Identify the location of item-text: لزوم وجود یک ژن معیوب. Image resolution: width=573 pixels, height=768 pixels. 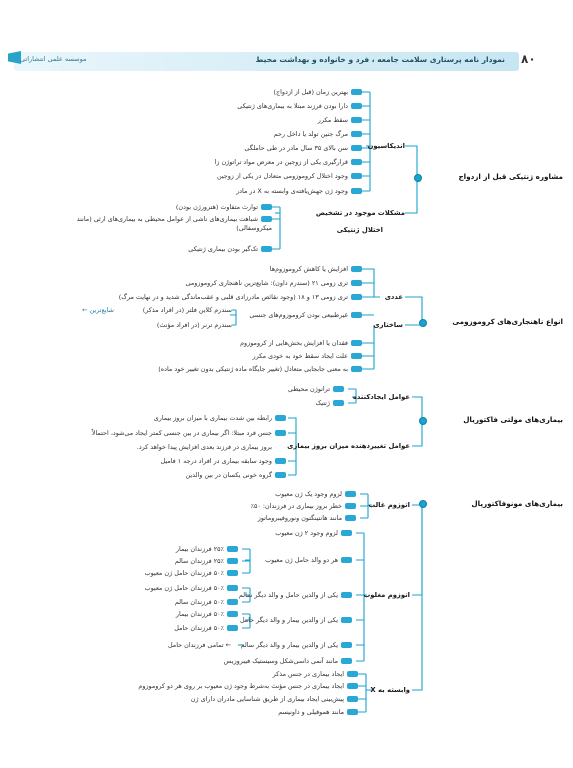
(308, 494).